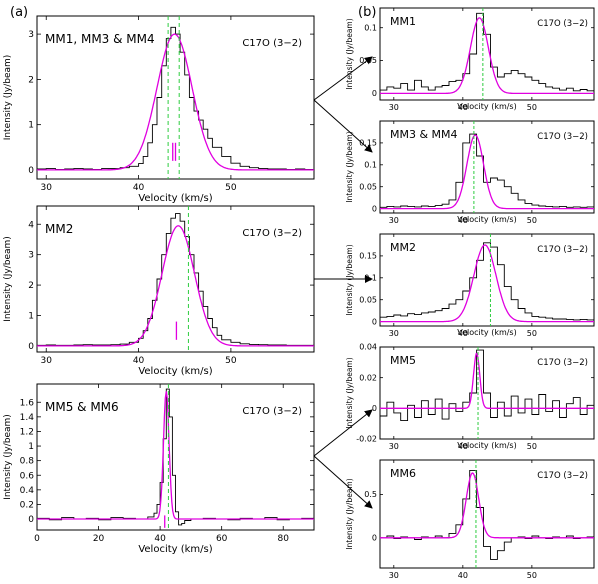 The image size is (598, 584). I want to click on y-tick-label: 1.2, so click(27, 432).